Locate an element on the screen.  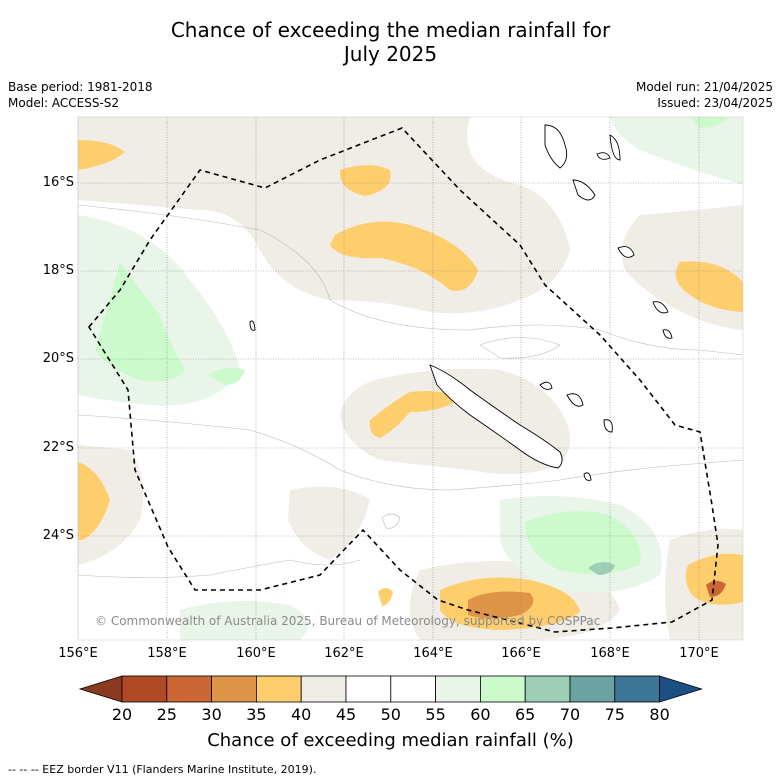
region-60-65-south is located at coordinates (583, 542).